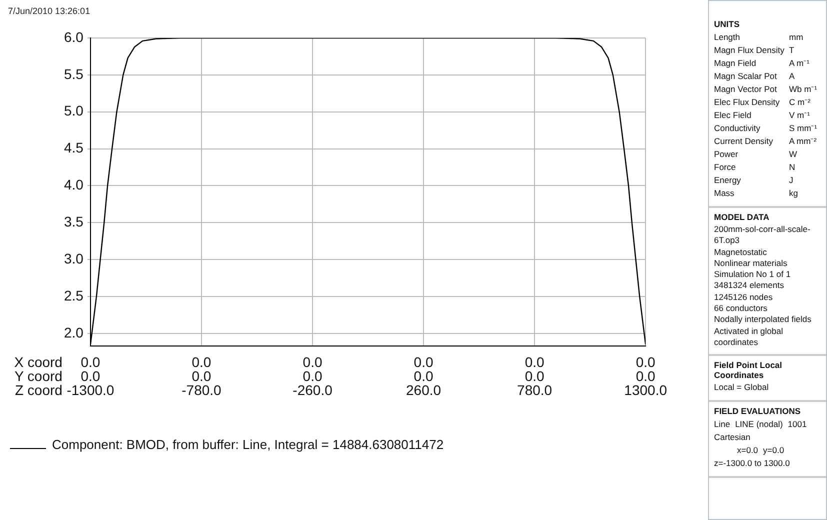 The image size is (827, 520). Describe the element at coordinates (335, 376) in the screenshot. I see `text: Y coord 0.0 0.0 0.0 0.0 0.0 0.0` at that location.